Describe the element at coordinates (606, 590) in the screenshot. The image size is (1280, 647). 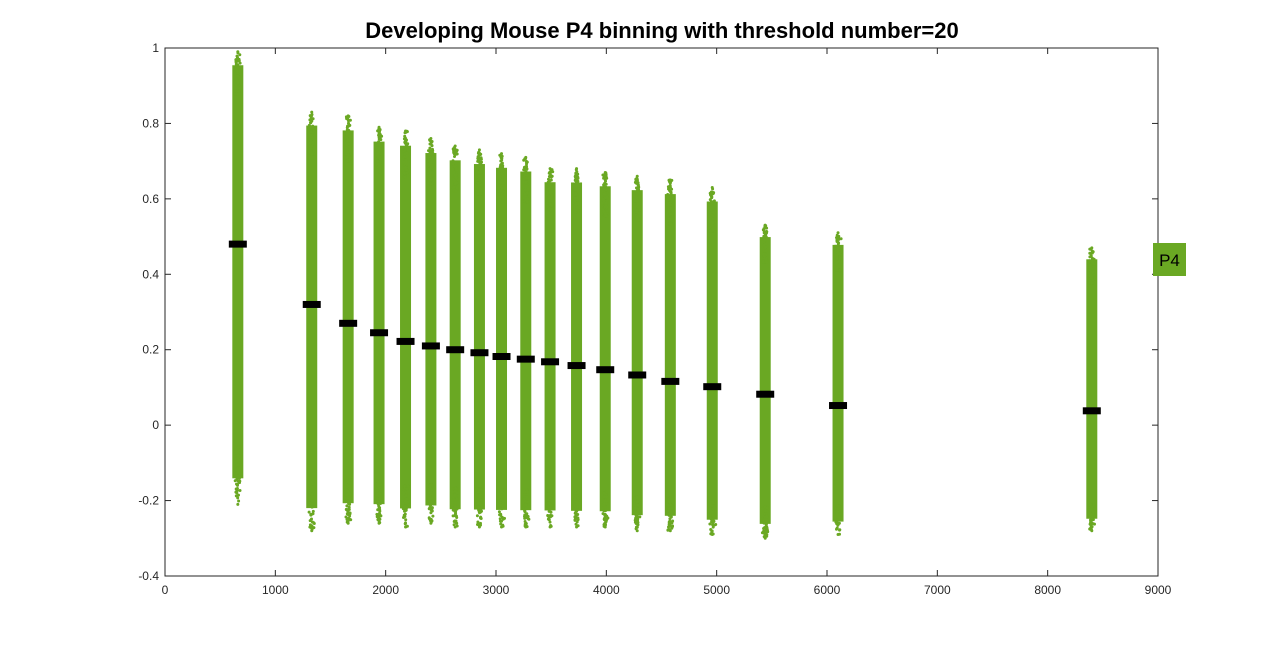
I see `x-tick-label: 4000` at that location.